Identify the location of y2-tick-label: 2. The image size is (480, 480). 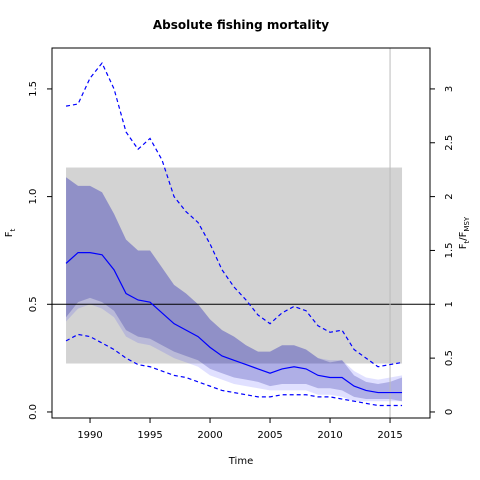
(449, 196).